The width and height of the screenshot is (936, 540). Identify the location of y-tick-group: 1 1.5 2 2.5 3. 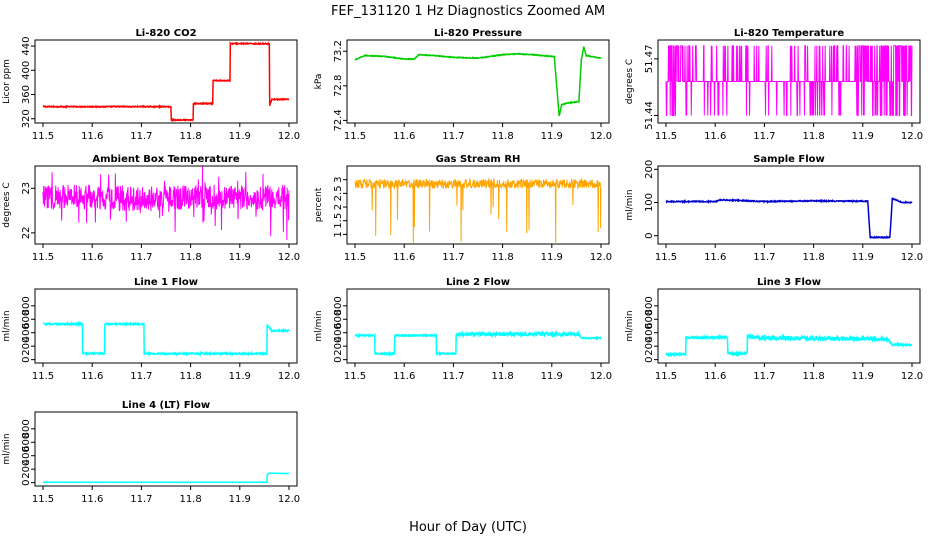
(340, 207).